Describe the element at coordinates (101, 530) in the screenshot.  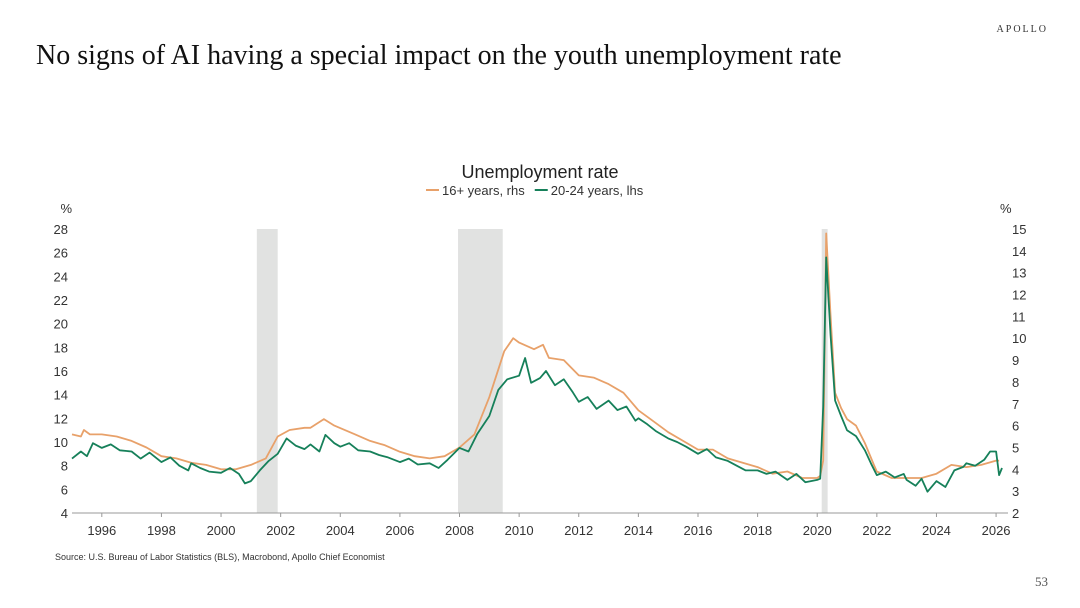
I see `x-tick-label: 1996` at that location.